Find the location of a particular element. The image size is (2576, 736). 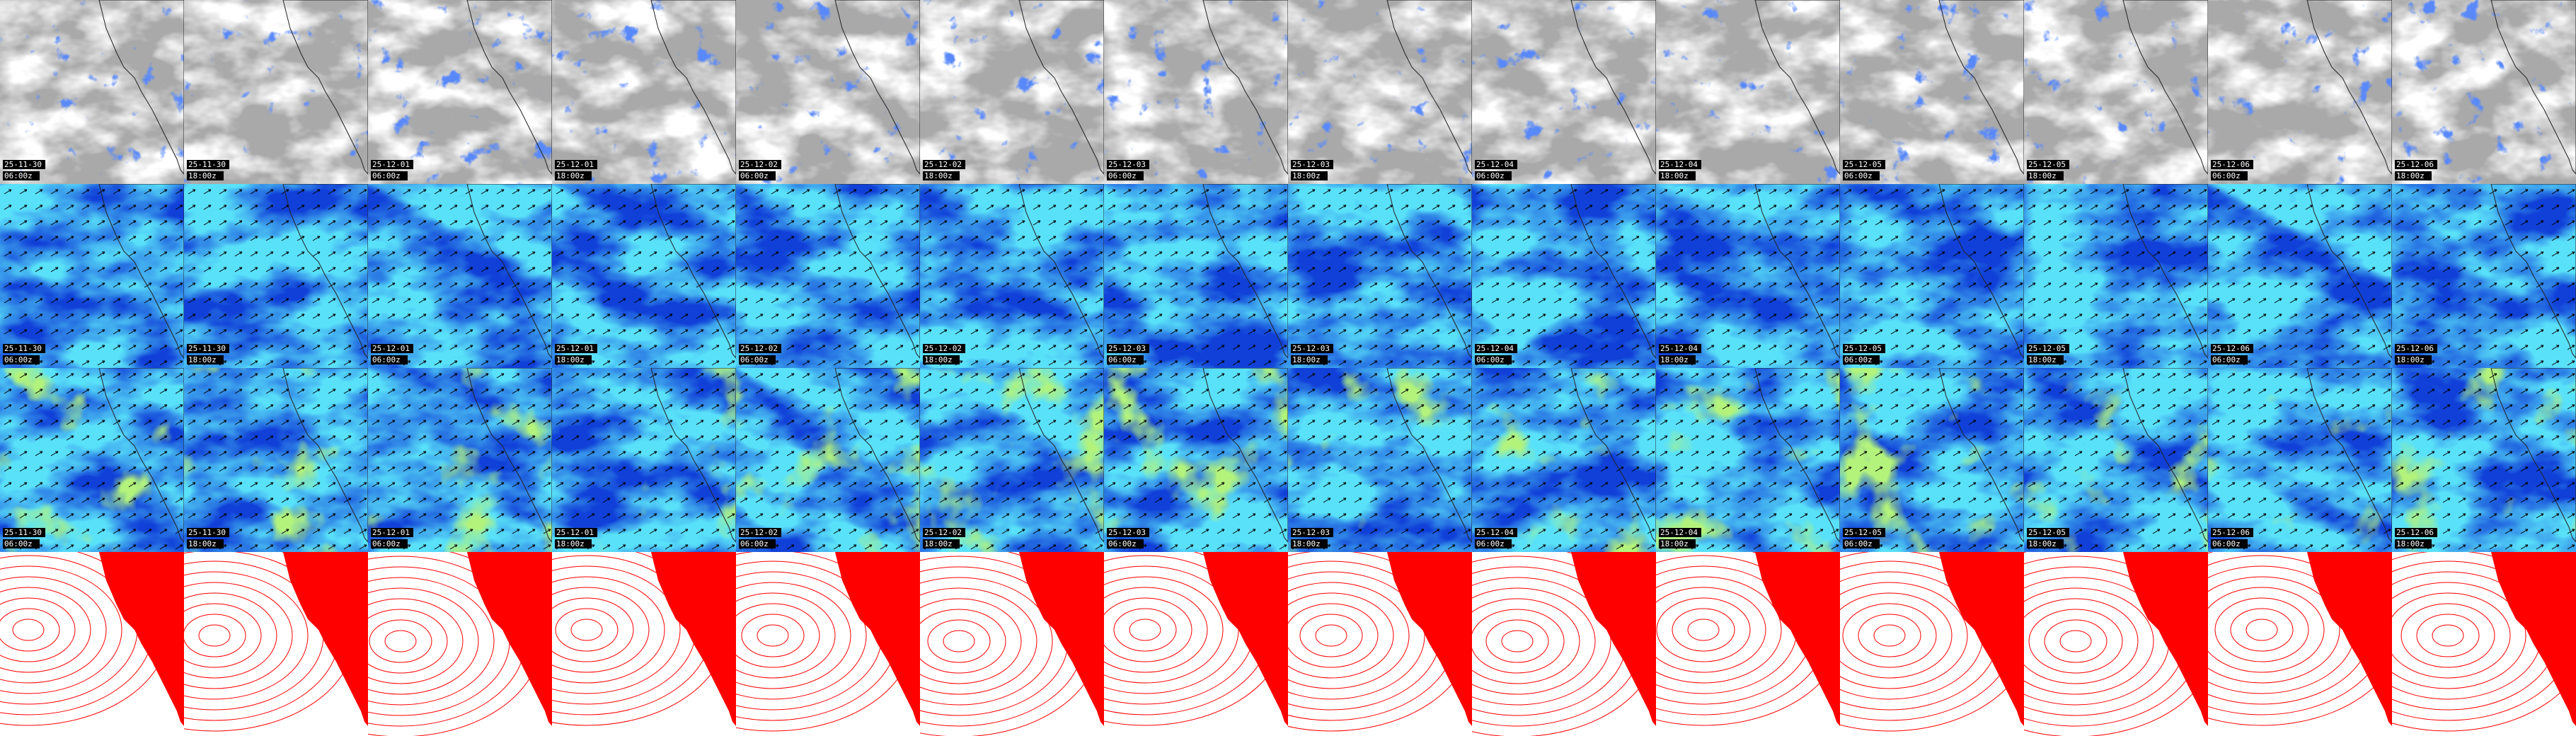

map-panel: 25-12-04 06:00z is located at coordinates (1564, 276).